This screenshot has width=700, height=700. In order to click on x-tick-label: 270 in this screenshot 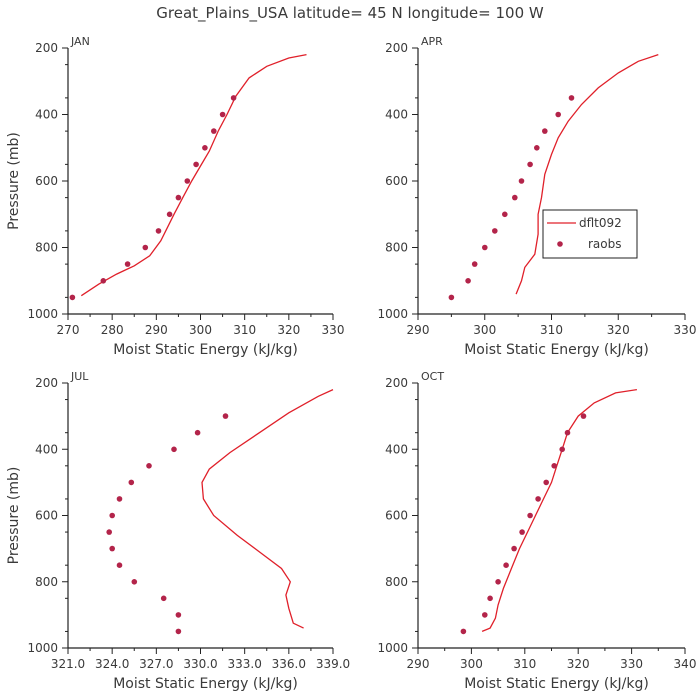, I will do `click(68, 330)`.